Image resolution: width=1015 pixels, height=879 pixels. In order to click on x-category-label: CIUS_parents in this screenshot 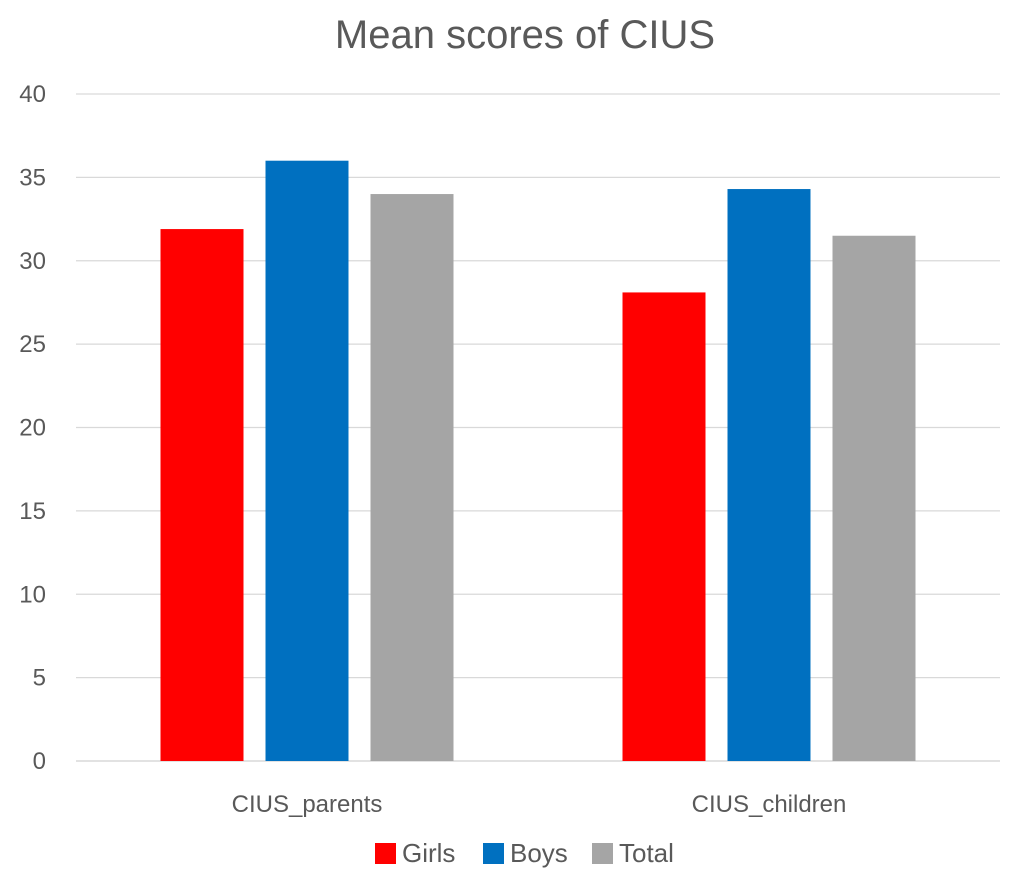, I will do `click(307, 804)`.